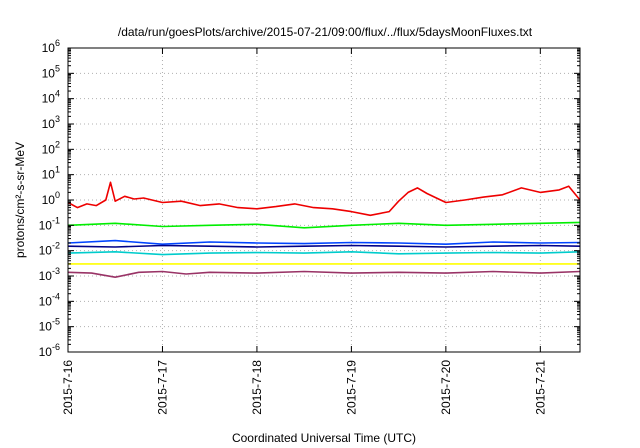 The image size is (640, 448). I want to click on y-tick-label: 10⁻³, so click(49, 274).